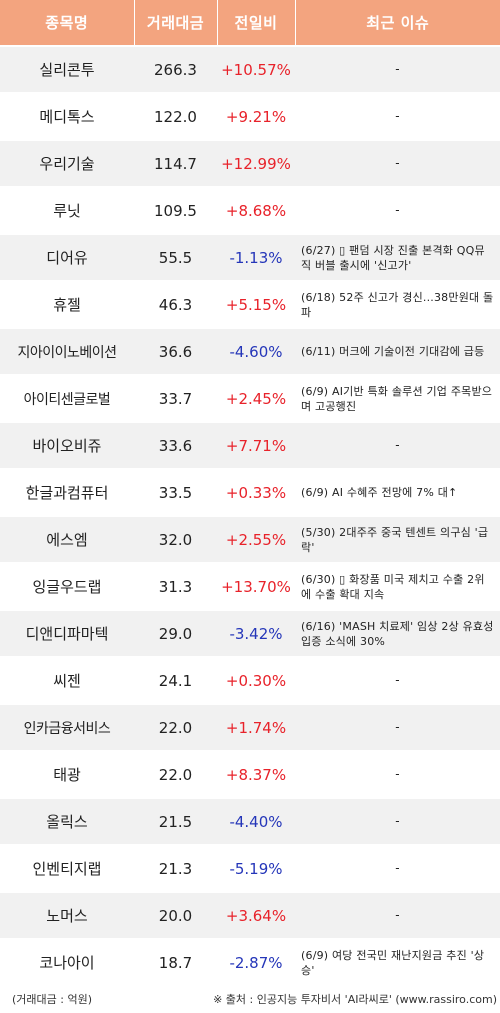  I want to click on recent-issue: (6/18) 52주 신고가 경신...38만원대 돌파, so click(397, 304).